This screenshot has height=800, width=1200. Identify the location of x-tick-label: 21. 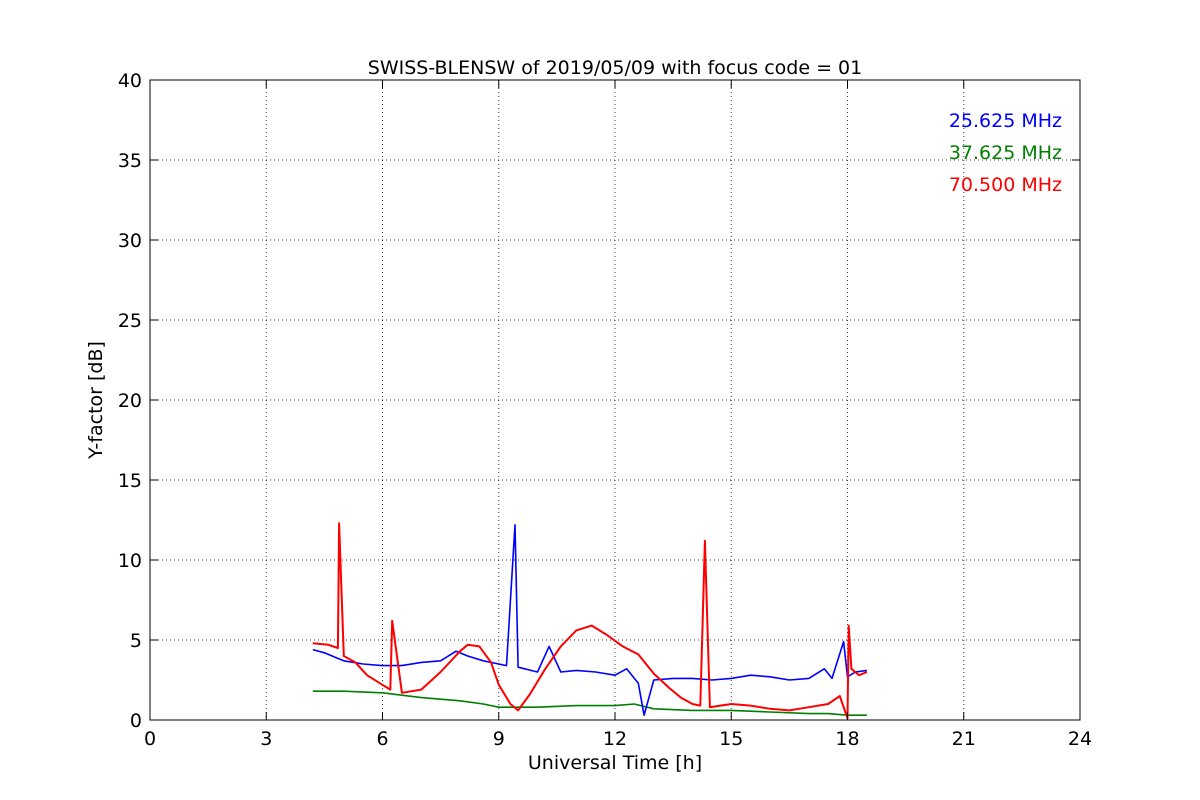
(964, 739).